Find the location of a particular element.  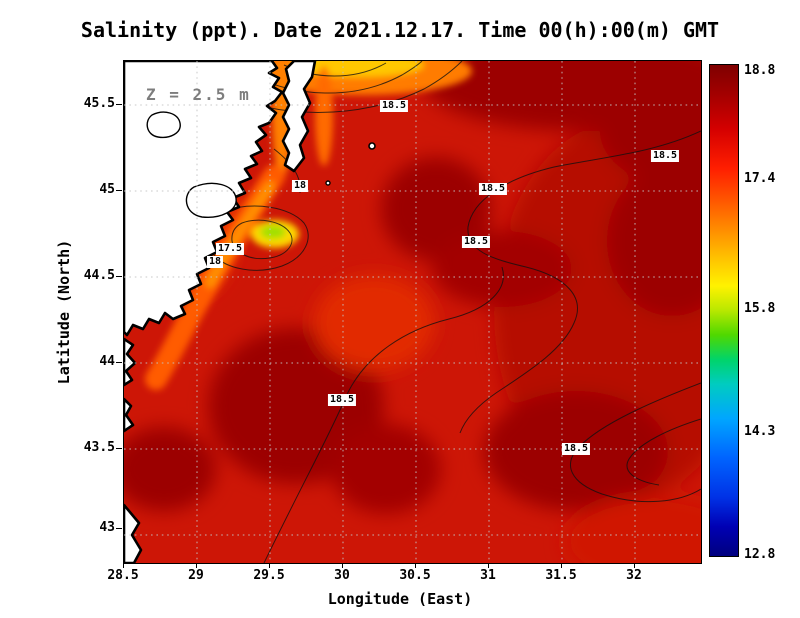

colorbar-tick-label: 15.8 is located at coordinates (760, 308).